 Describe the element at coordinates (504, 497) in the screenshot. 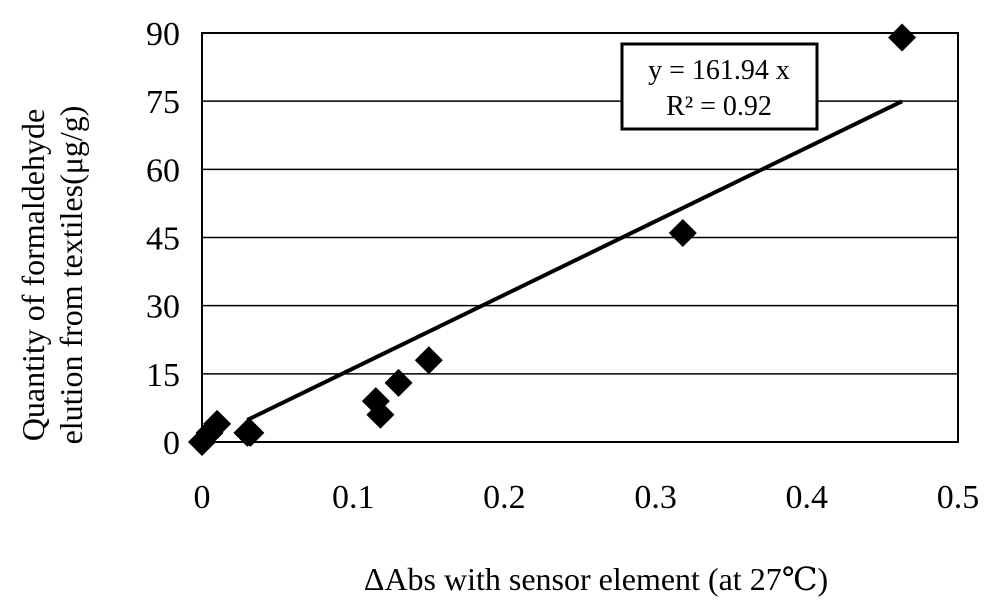

I see `x-tick-label: 0.2` at that location.